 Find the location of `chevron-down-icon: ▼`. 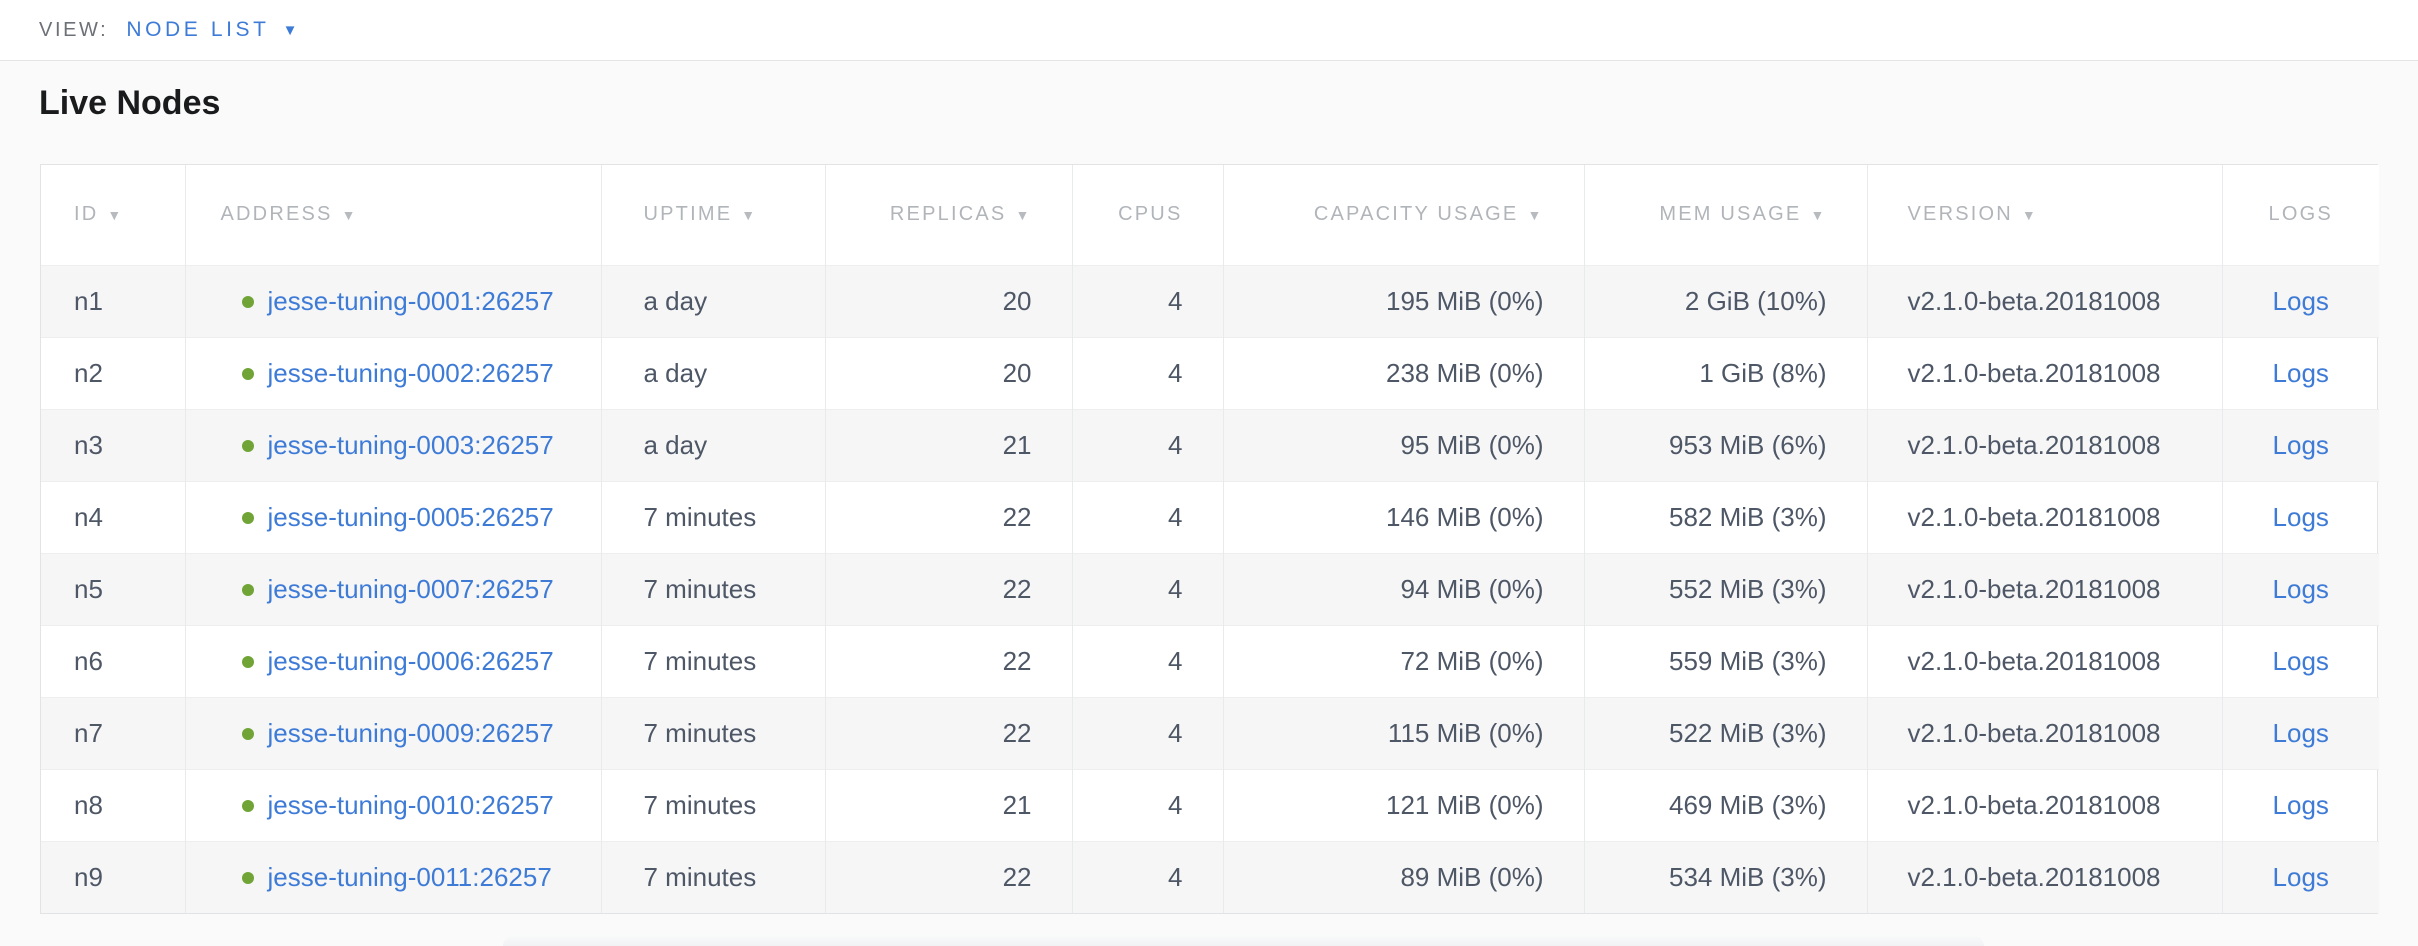

chevron-down-icon: ▼ is located at coordinates (290, 30).